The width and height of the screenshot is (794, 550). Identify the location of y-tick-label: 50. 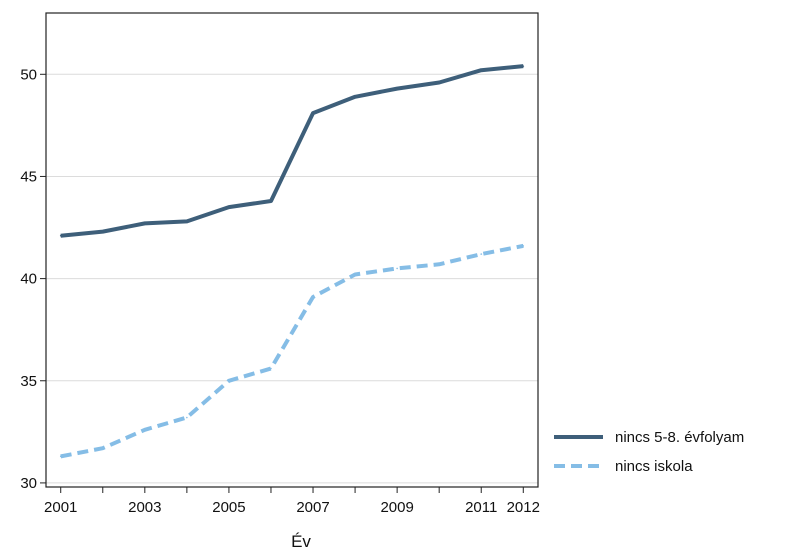
(28, 74).